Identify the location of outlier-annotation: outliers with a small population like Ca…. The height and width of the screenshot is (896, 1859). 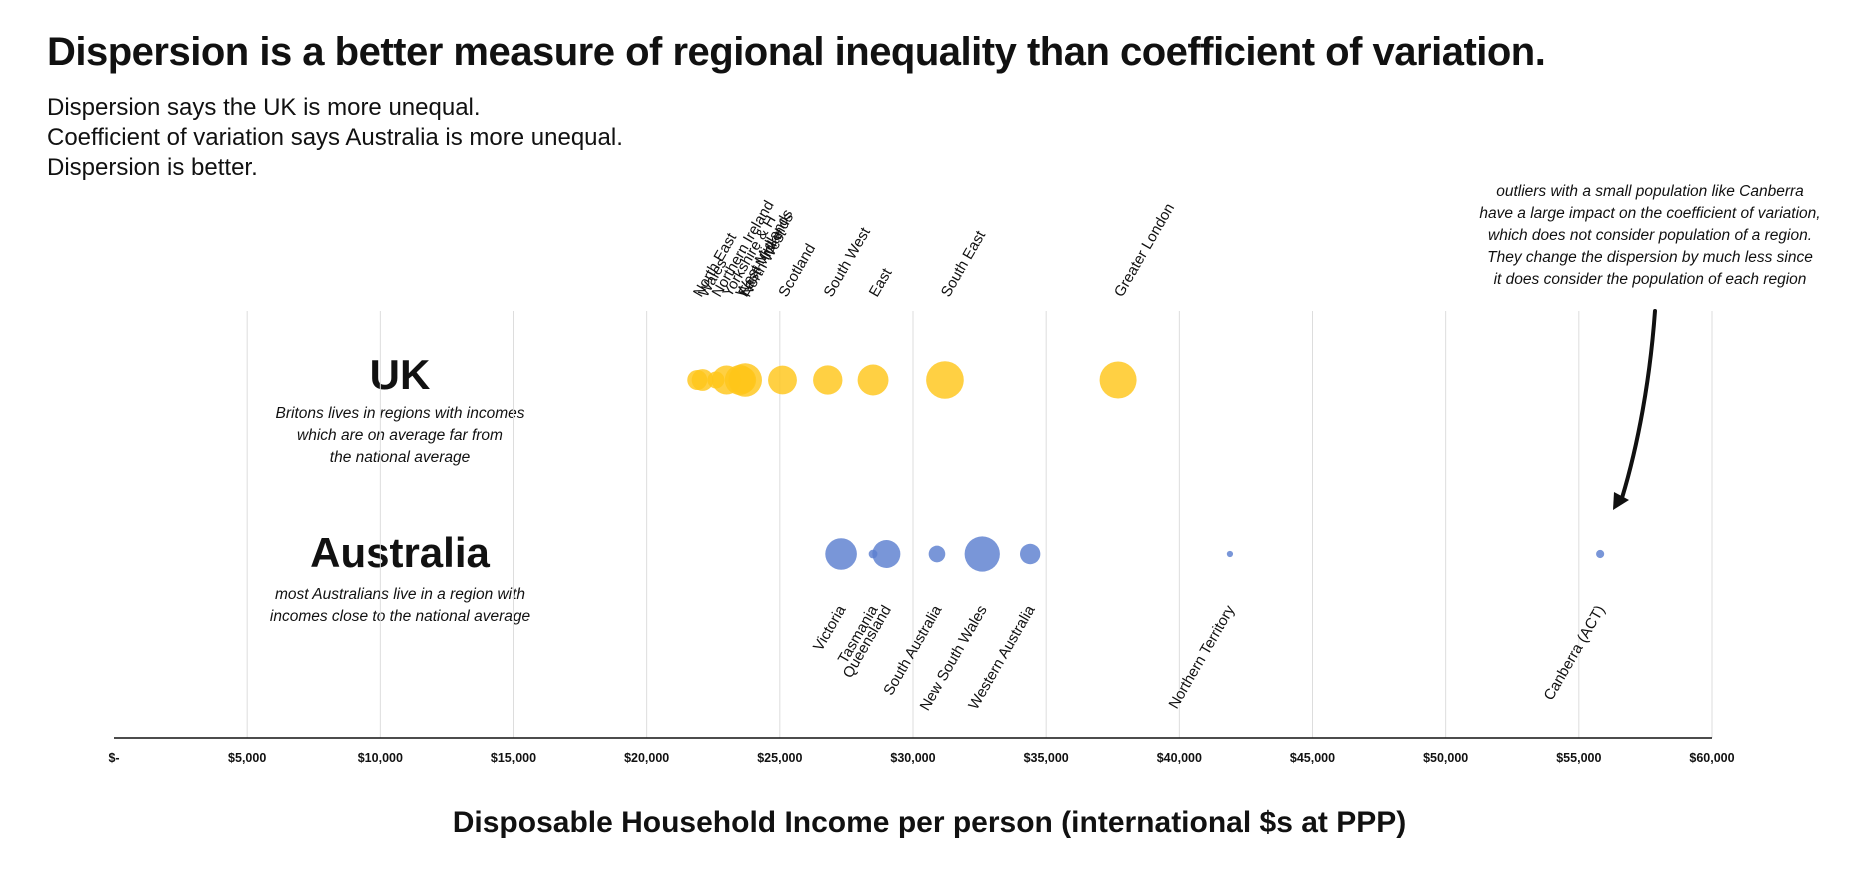
(1650, 236).